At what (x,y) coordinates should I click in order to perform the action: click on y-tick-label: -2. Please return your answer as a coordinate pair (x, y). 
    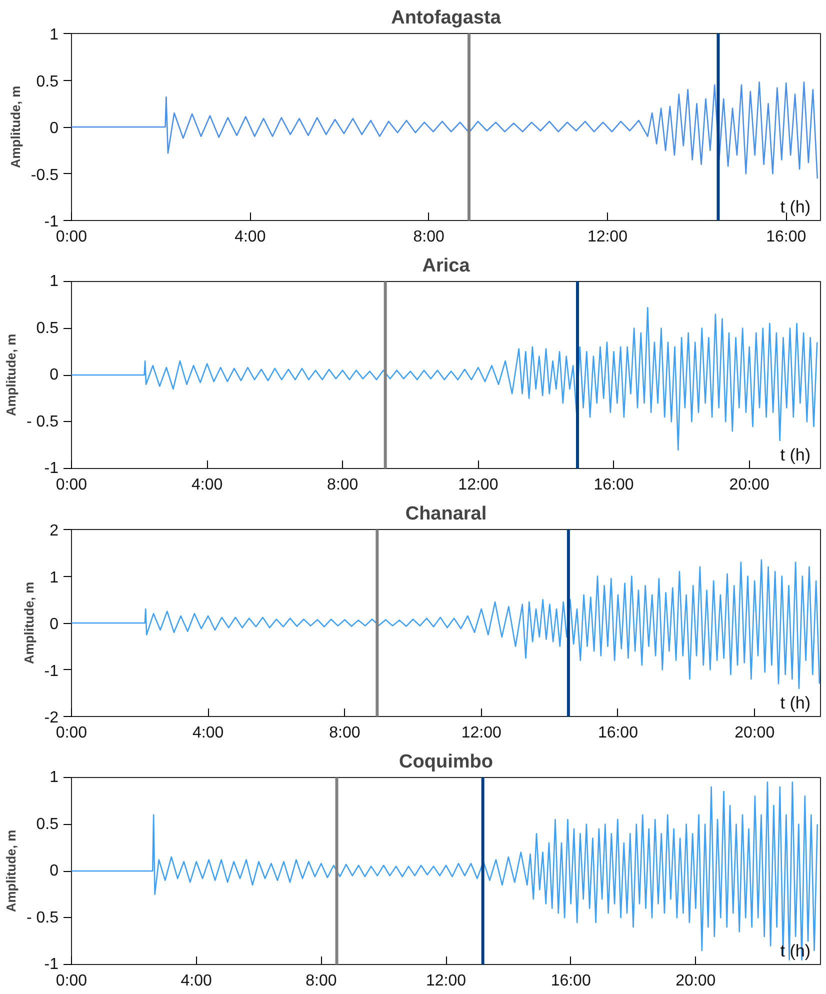
    Looking at the image, I should click on (51, 718).